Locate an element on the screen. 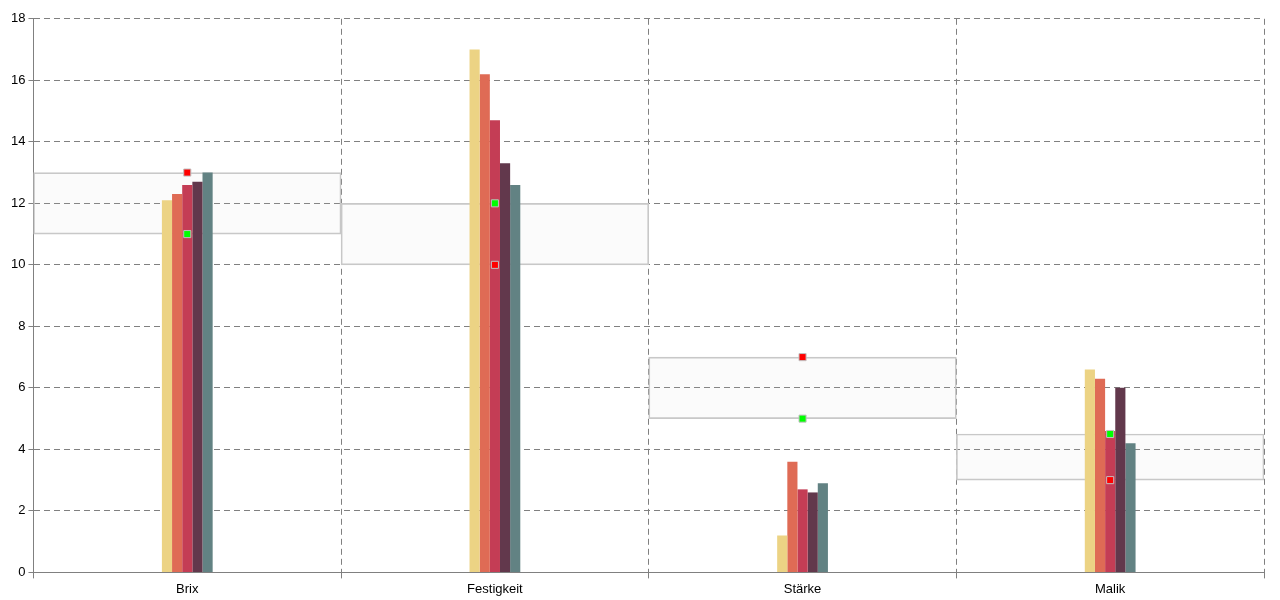 This screenshot has width=1280, height=600. y-tick-label: 0 is located at coordinates (22, 571).